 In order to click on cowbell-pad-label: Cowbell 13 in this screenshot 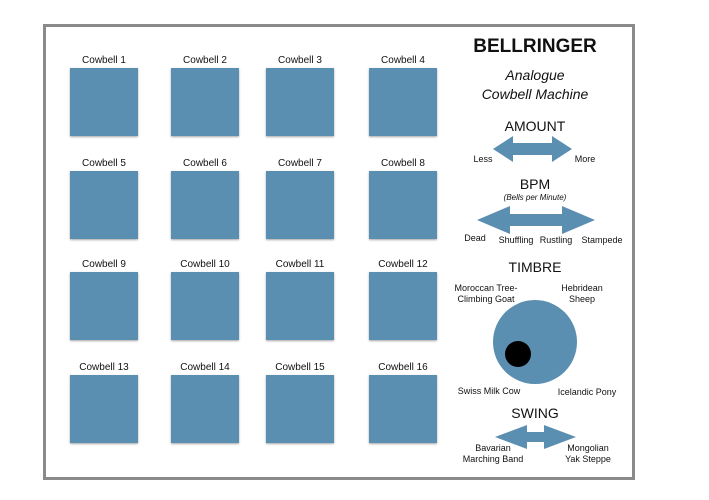, I will do `click(104, 367)`.